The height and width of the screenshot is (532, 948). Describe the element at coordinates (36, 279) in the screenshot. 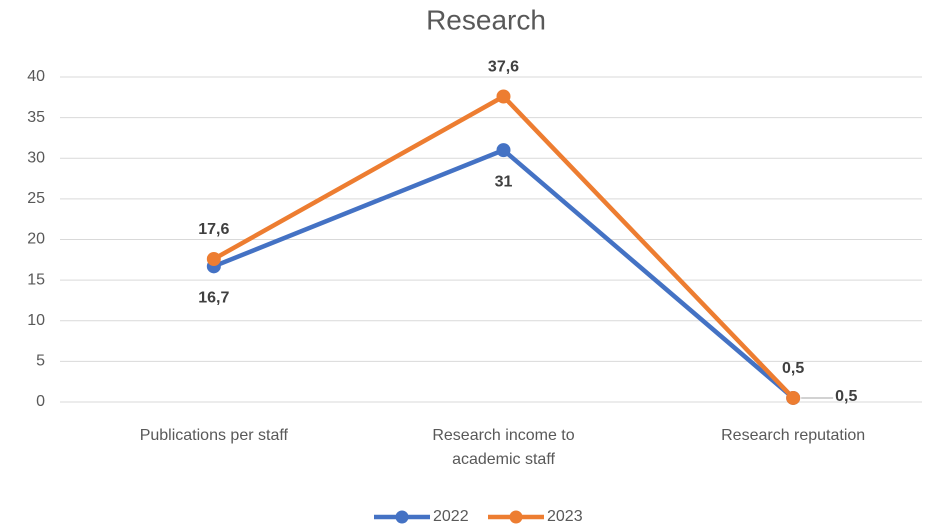

I see `y-tick-label: 15` at that location.